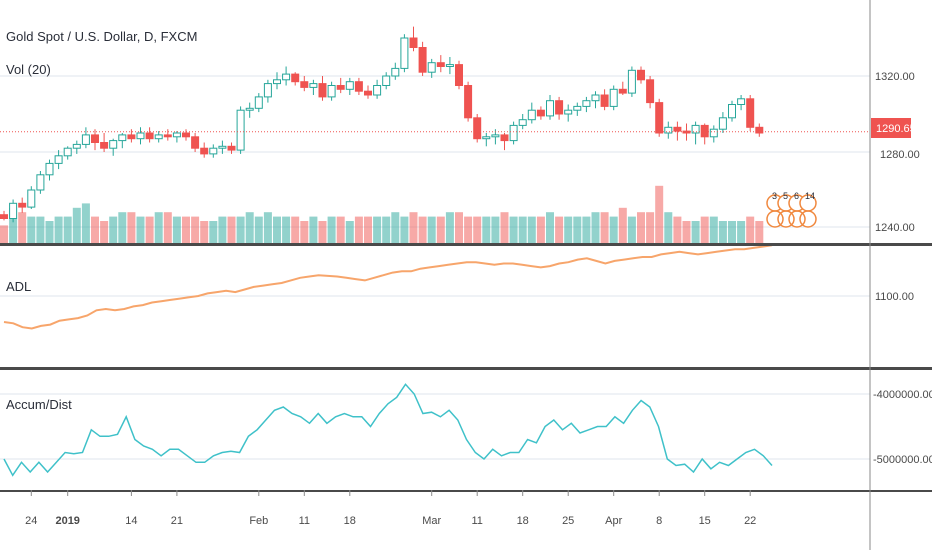 The width and height of the screenshot is (932, 550). I want to click on ad-tick-label: -4000000.0000, so click(902, 395).